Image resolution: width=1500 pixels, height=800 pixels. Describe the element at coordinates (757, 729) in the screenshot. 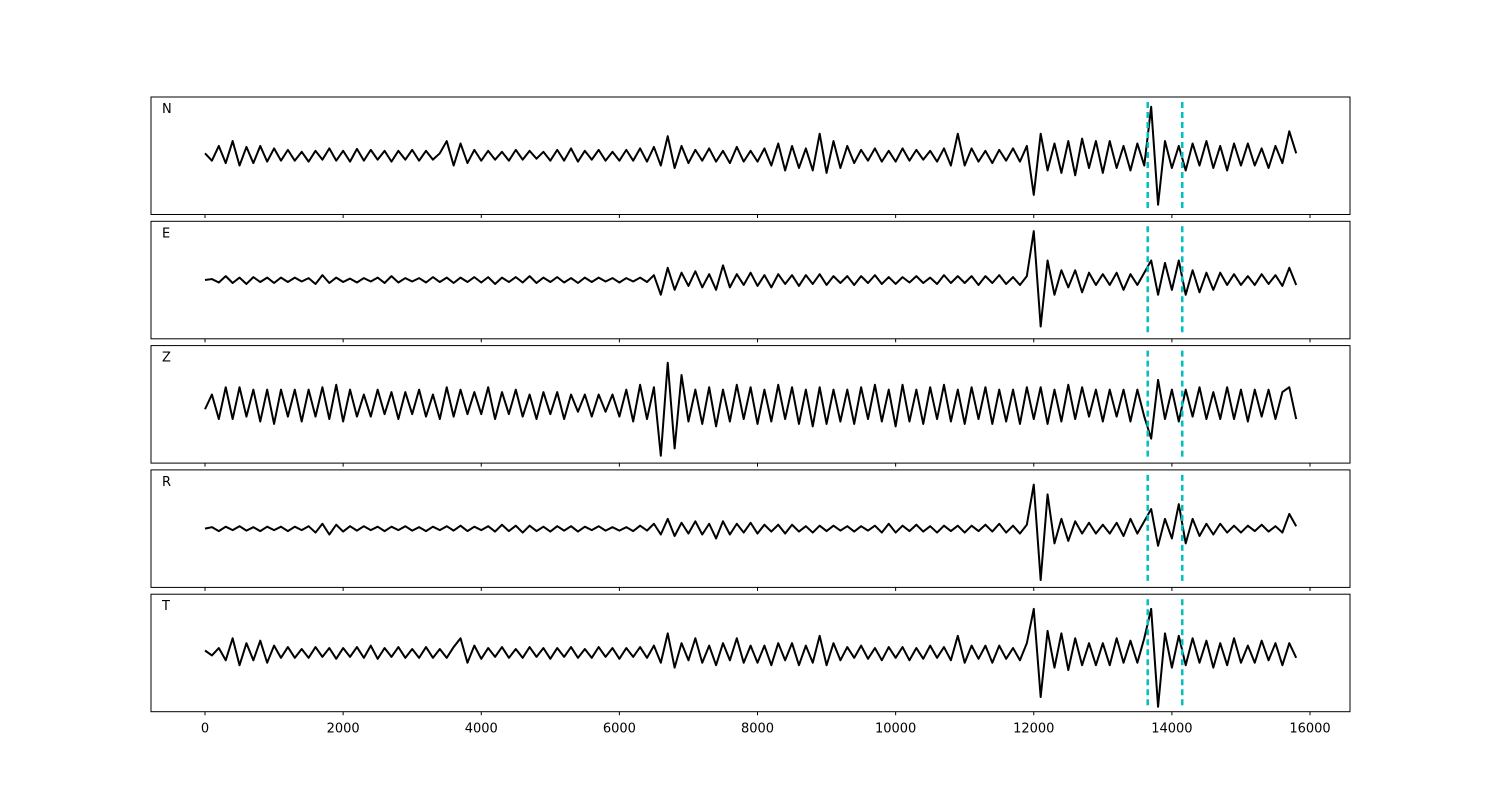

I see `x-tick-label: 8000` at that location.